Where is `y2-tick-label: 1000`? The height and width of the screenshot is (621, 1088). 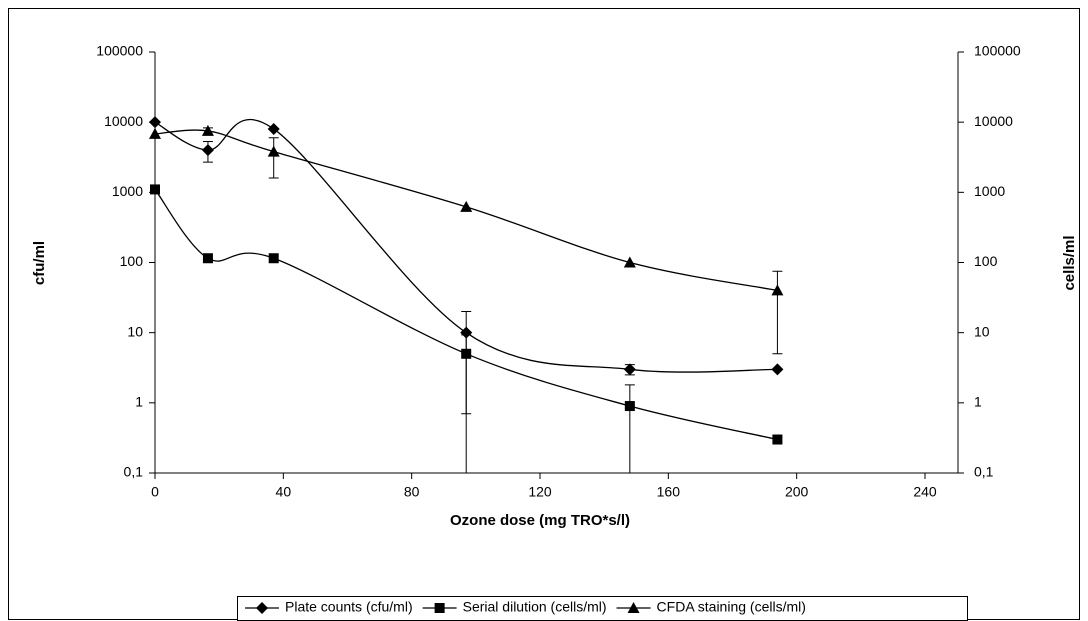 y2-tick-label: 1000 is located at coordinates (989, 191).